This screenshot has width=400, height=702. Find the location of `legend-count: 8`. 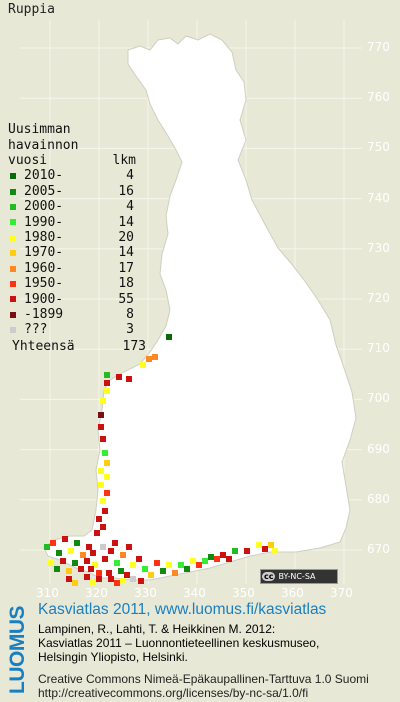

legend-count: 8 is located at coordinates (130, 314).